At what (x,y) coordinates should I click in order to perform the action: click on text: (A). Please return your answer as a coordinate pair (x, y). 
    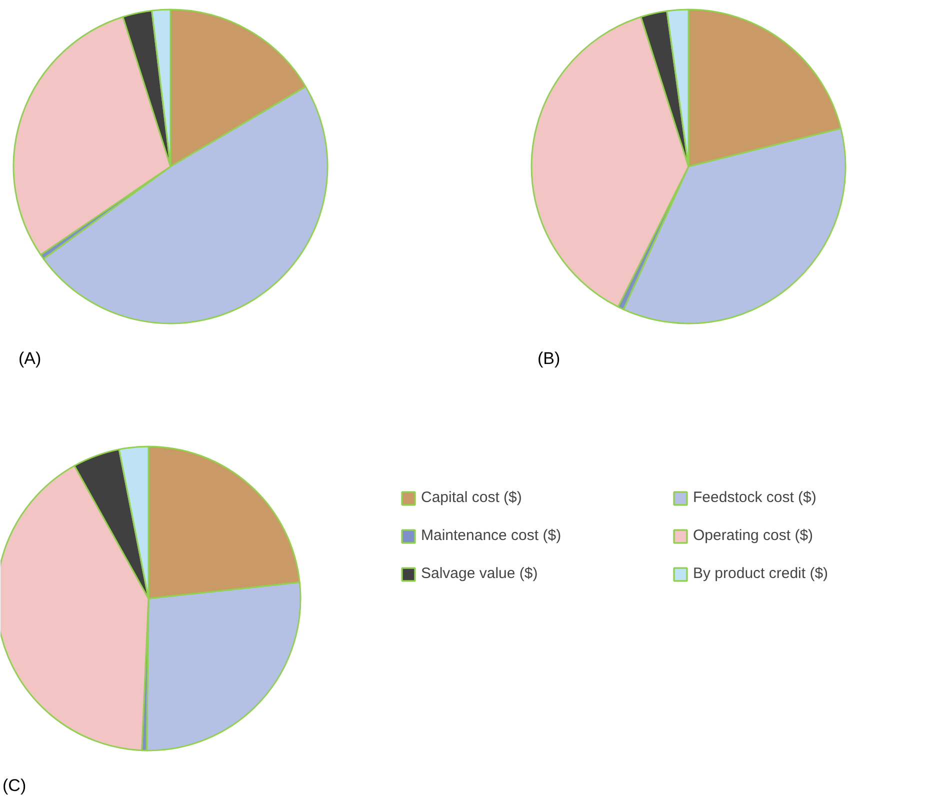
    Looking at the image, I should click on (30, 358).